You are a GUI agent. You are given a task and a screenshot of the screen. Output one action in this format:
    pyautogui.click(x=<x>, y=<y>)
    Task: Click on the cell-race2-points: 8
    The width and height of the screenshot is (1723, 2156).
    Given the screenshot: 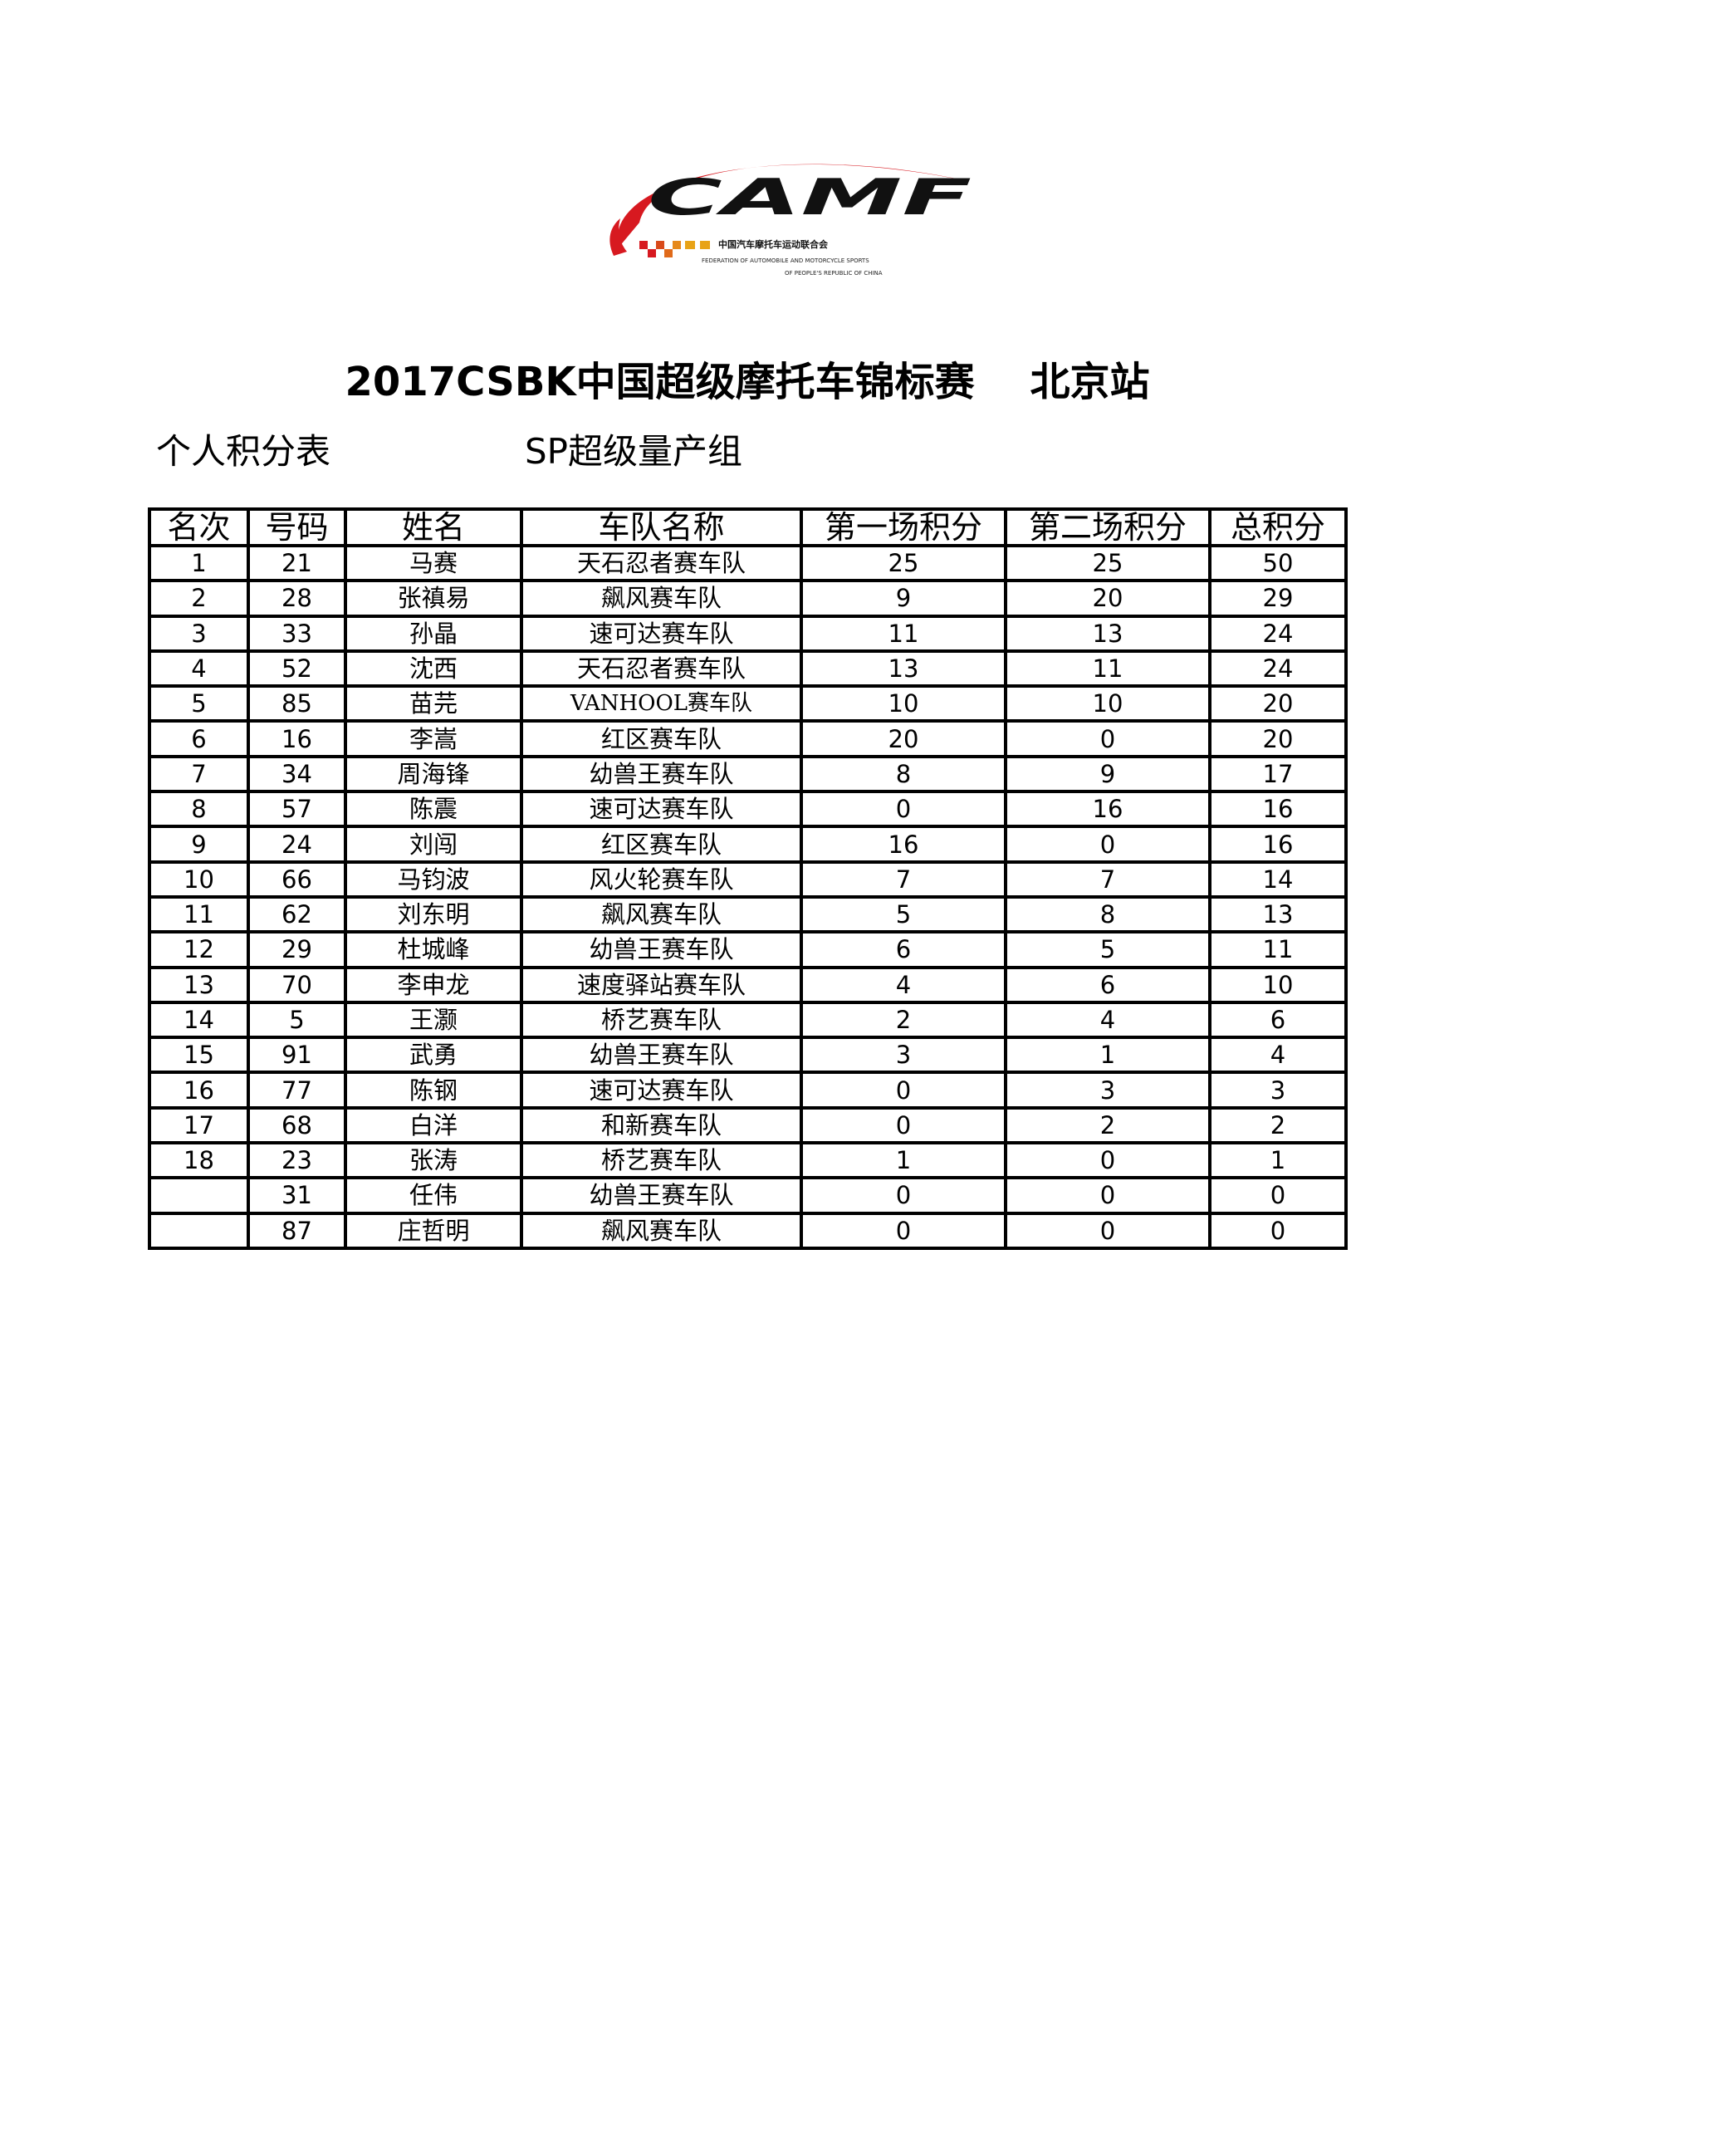 What is the action you would take?
    pyautogui.click(x=1107, y=914)
    